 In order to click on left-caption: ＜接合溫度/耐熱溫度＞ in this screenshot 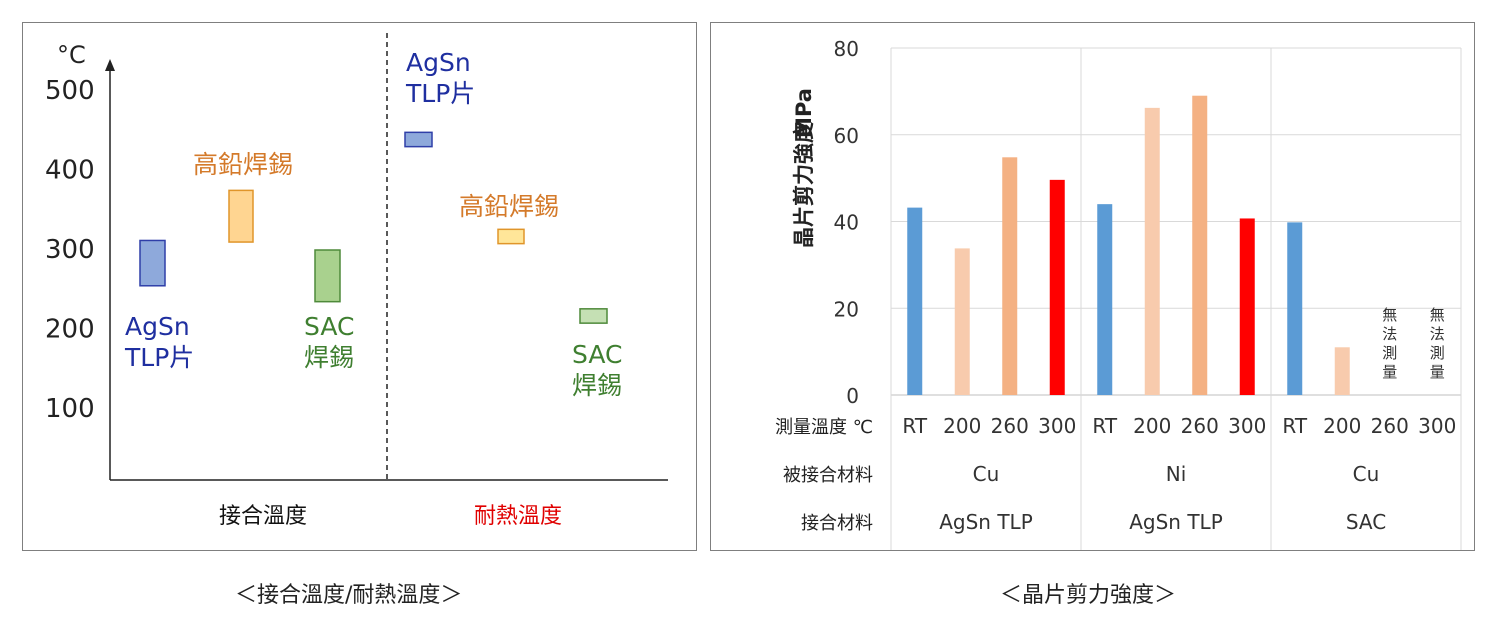, I will do `click(349, 595)`.